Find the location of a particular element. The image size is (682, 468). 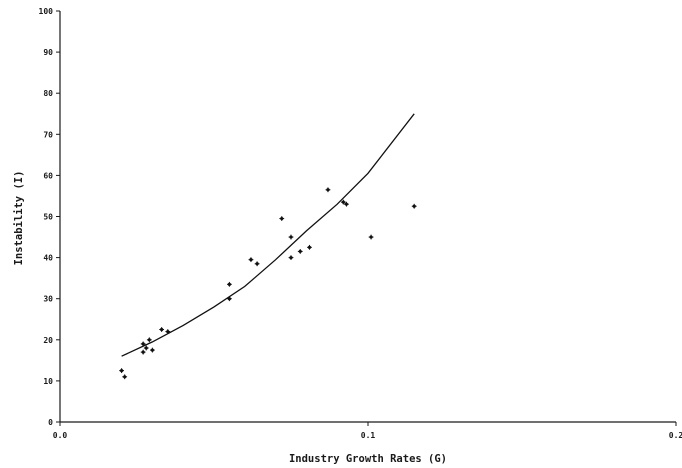

y-tick-label: 30 is located at coordinates (48, 299).